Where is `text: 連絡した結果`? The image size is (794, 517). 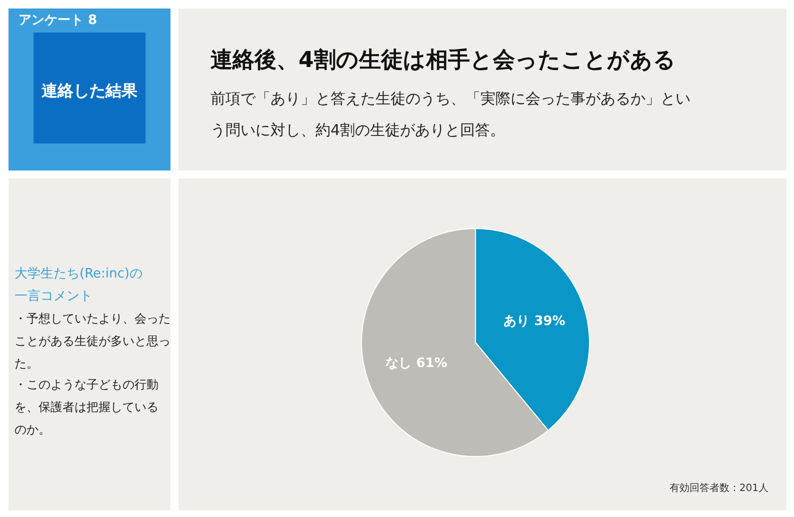 text: 連絡した結果 is located at coordinates (90, 90).